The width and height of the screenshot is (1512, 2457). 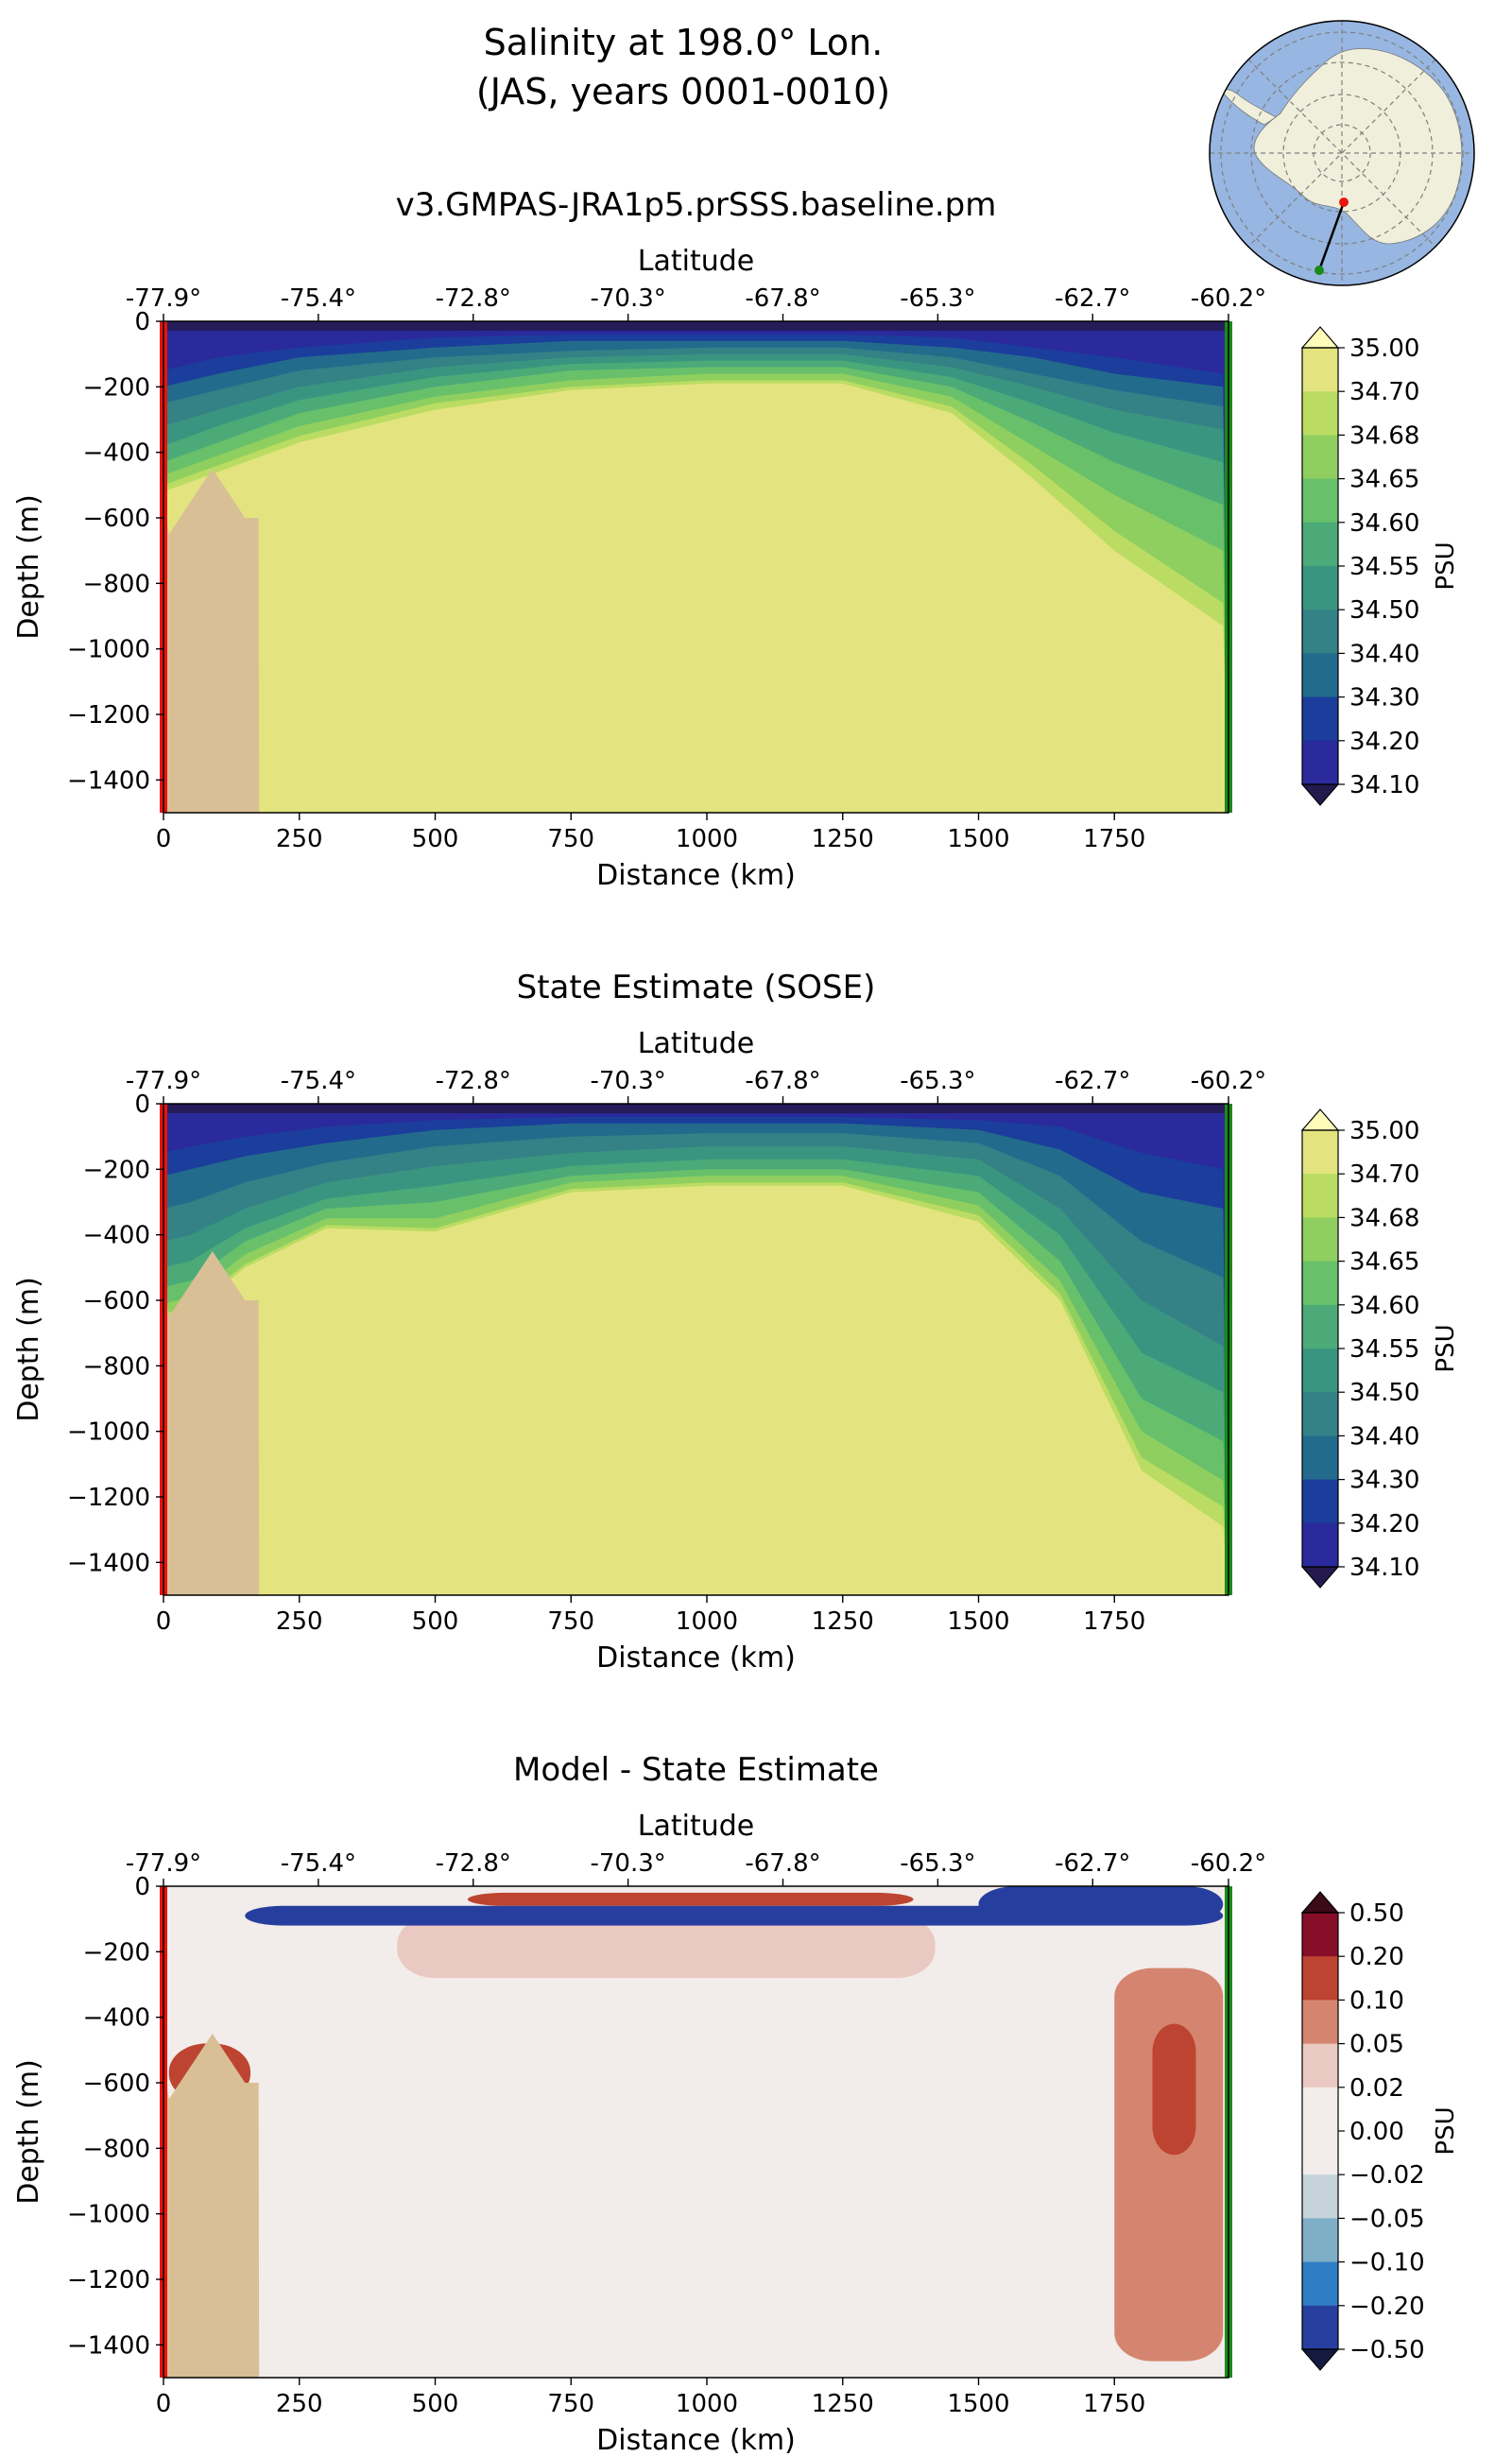 What do you see at coordinates (1384, 523) in the screenshot?
I see `colorbar-tick-label: 34.60` at bounding box center [1384, 523].